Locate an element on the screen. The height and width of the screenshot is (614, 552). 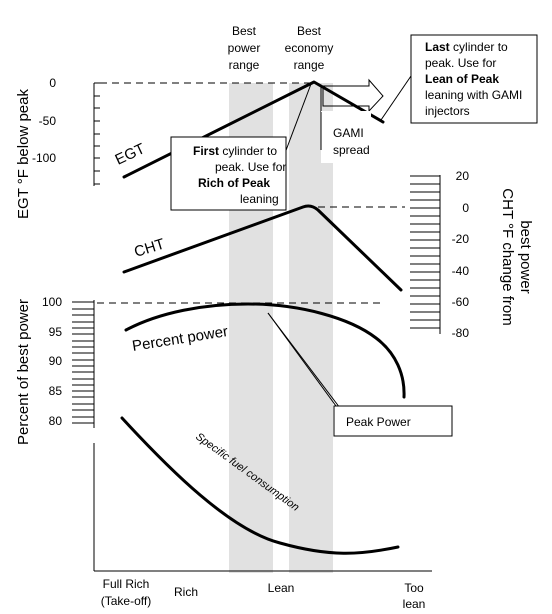
cht-tick-20: 20 is located at coordinates (463, 176).